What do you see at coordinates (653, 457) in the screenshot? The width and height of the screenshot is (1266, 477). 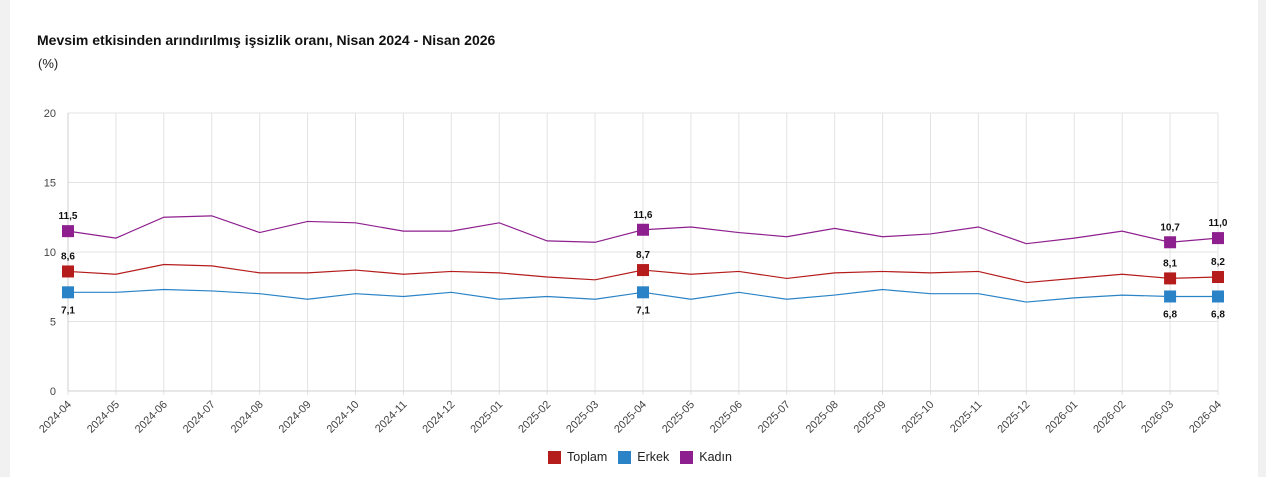 I see `legend-label-erkek: Erkek` at bounding box center [653, 457].